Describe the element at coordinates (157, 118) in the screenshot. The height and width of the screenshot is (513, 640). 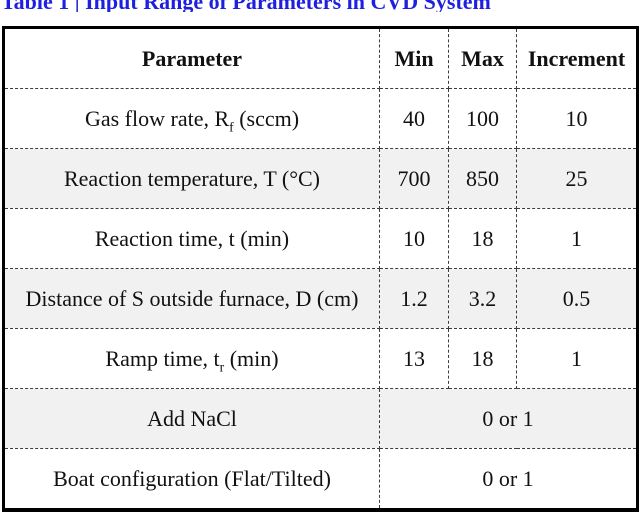
I see `parameter-label: Gas flow rate, R` at that location.